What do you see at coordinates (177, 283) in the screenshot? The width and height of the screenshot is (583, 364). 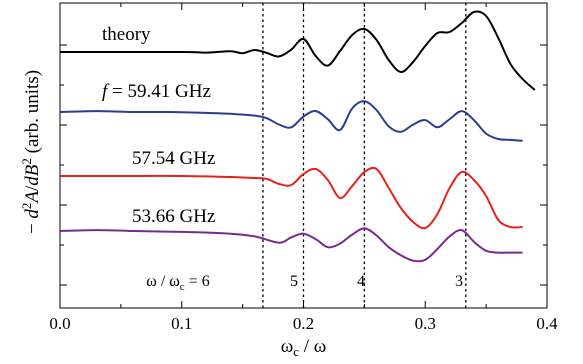 I see `harmonic-label: ω / ωc = 6` at bounding box center [177, 283].